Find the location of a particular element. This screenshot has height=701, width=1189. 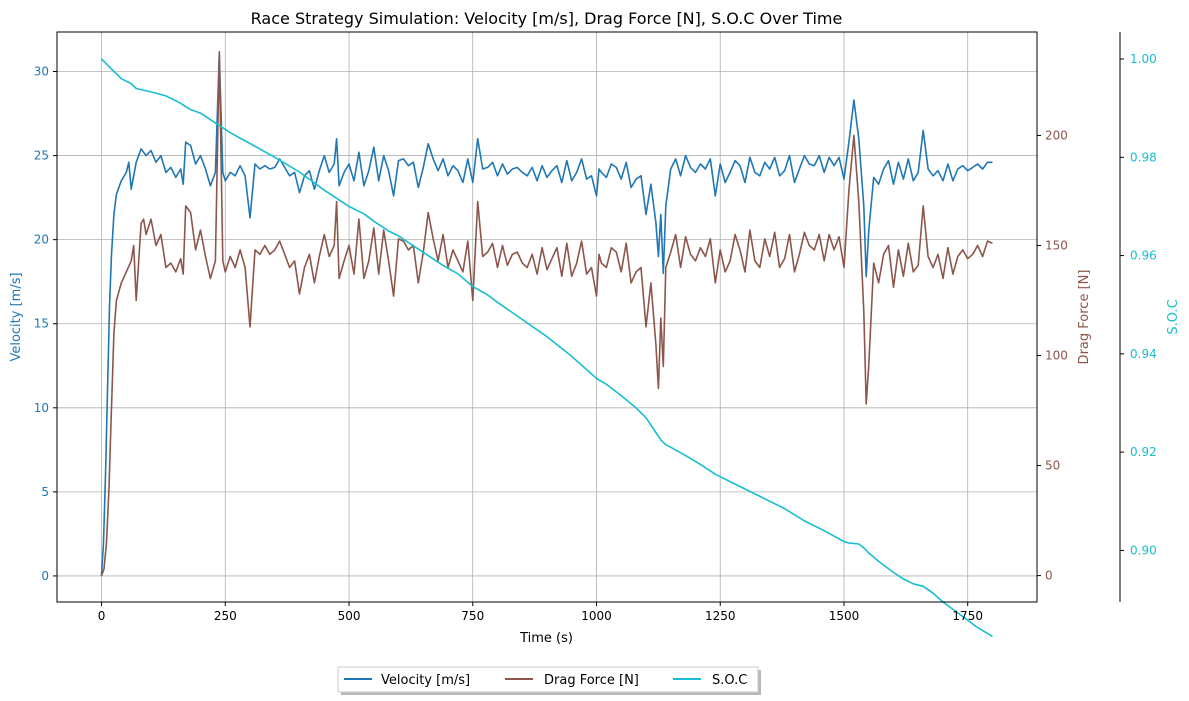

velocity-tick-label: 15 is located at coordinates (41, 324).